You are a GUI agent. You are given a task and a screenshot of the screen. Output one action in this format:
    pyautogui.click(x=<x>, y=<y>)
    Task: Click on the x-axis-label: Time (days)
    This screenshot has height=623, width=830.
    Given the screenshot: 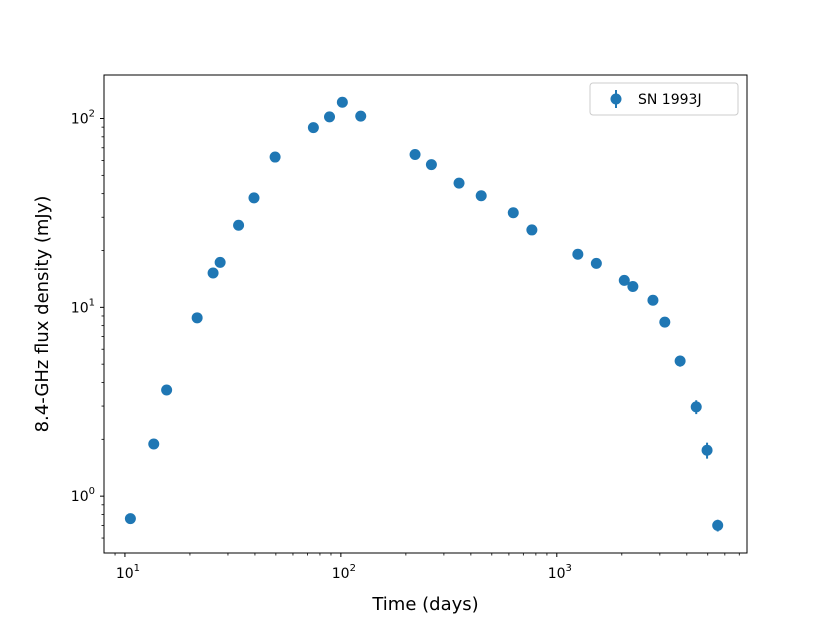 What is the action you would take?
    pyautogui.click(x=424, y=604)
    